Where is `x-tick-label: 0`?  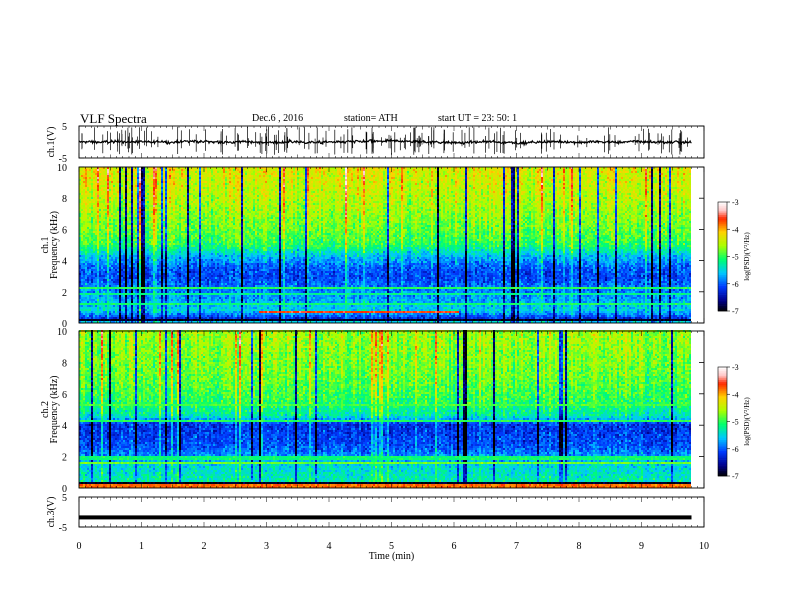 x-tick-label: 0 is located at coordinates (79, 546).